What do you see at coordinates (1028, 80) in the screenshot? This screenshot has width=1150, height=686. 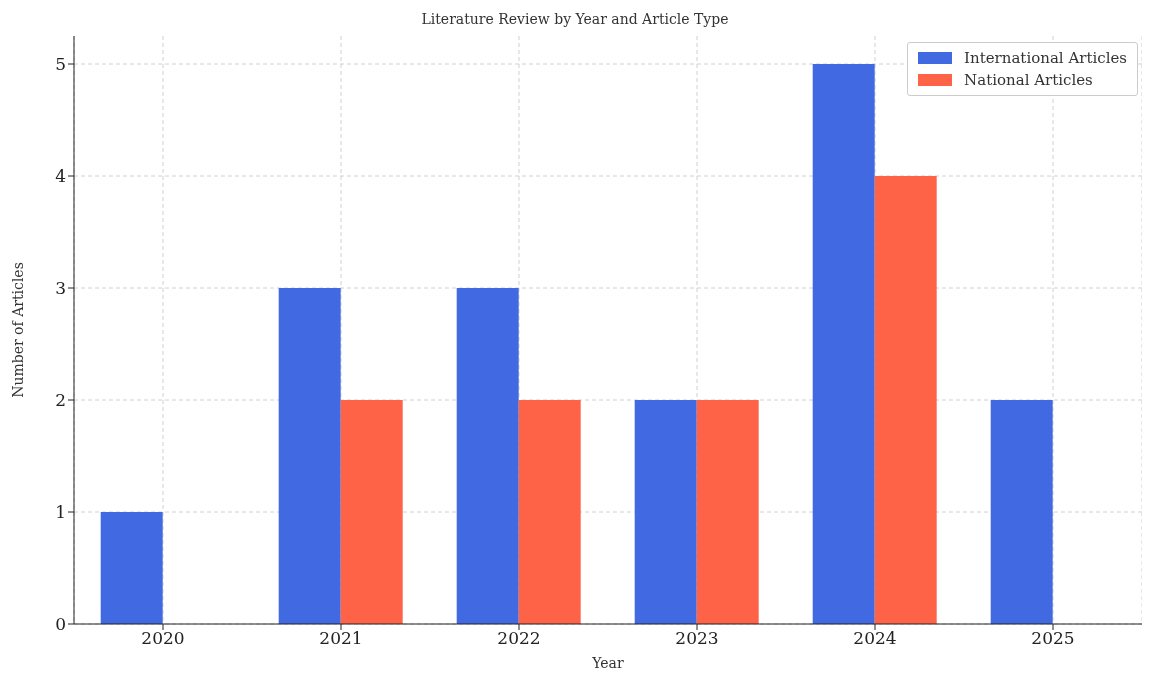 I see `legend-label: National Articles` at bounding box center [1028, 80].